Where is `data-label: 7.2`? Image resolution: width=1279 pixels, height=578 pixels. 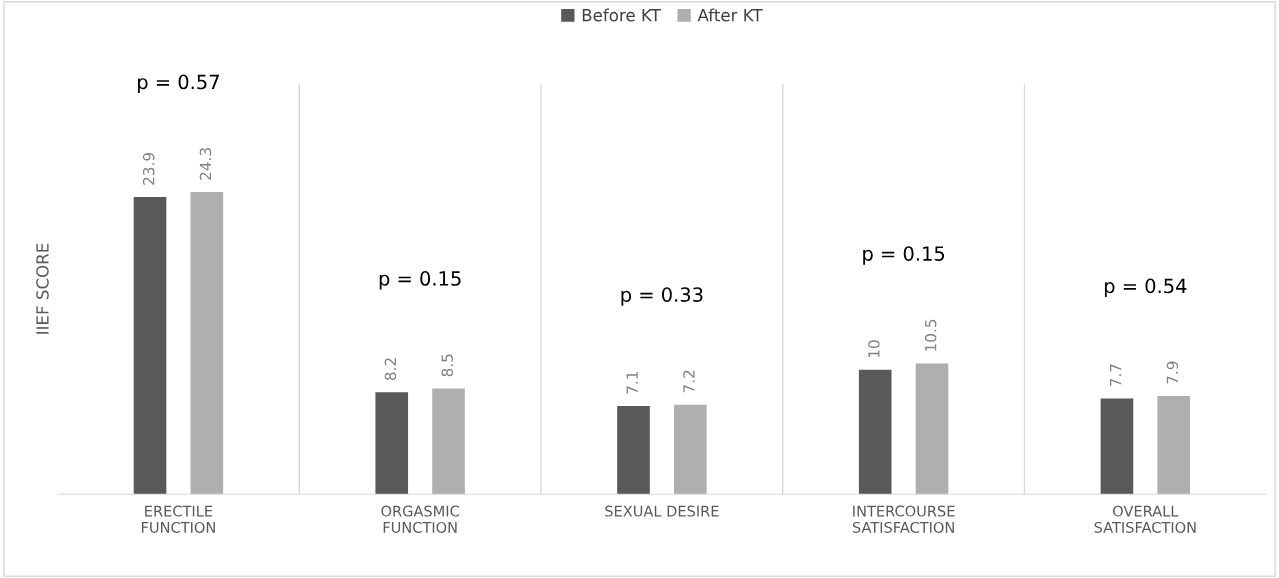 data-label: 7.2 is located at coordinates (689, 381).